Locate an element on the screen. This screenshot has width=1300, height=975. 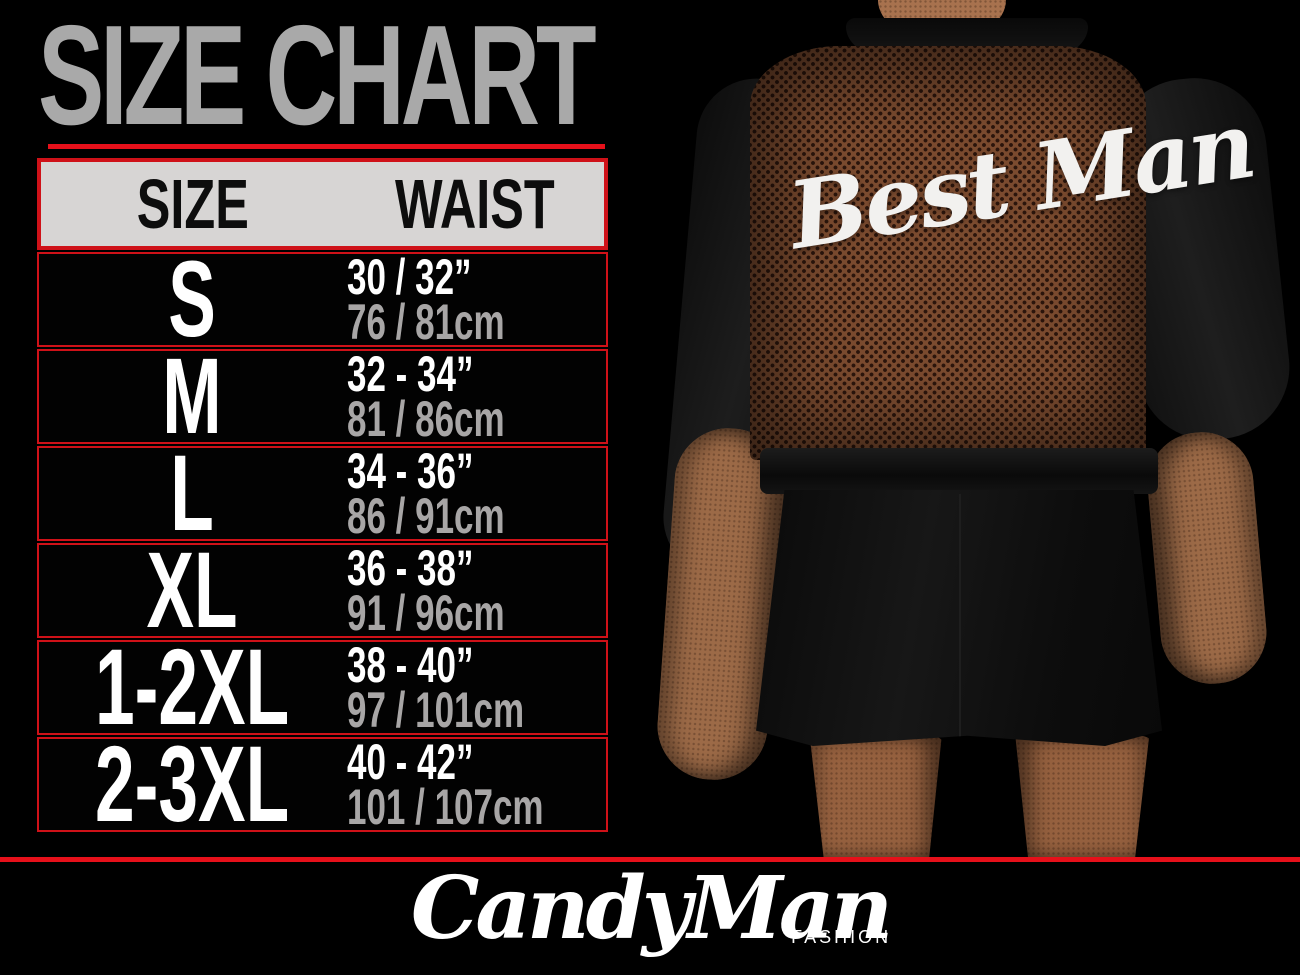
size-cell: M is located at coordinates (192, 396).